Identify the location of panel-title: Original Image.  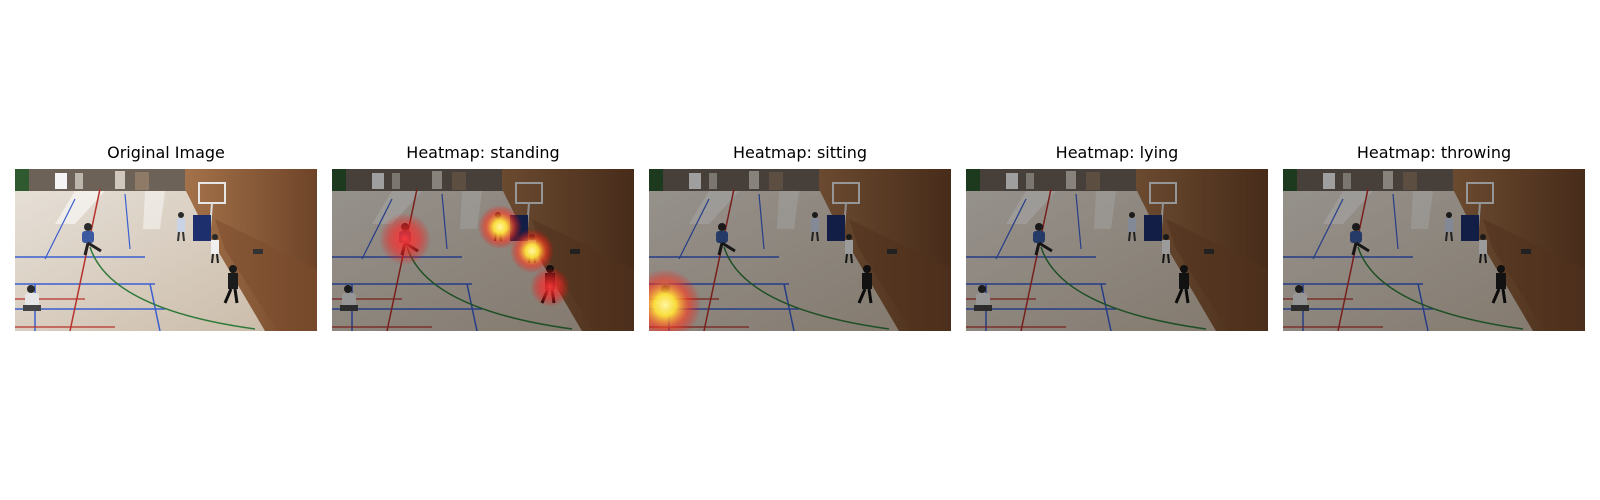
(166, 152).